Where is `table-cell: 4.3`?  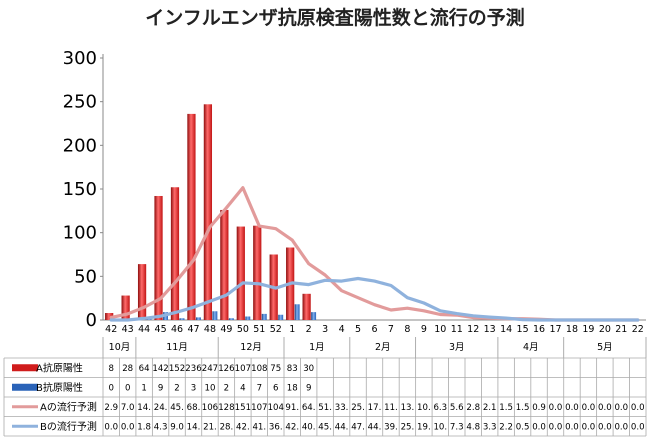 table-cell: 4.3 is located at coordinates (161, 427).